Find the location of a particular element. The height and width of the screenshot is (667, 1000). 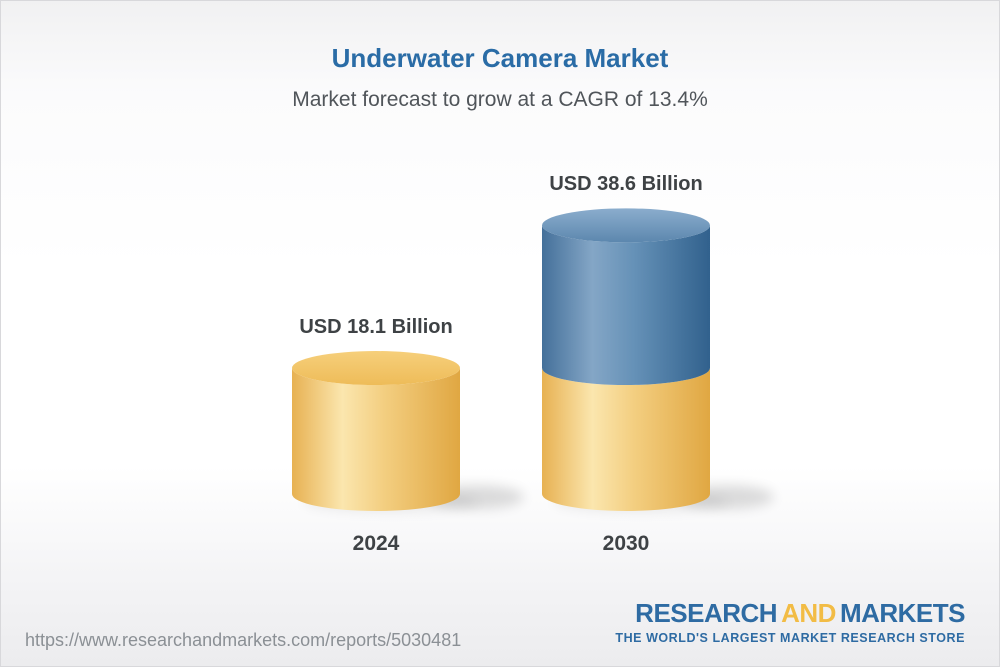

cylinder-top-2024 is located at coordinates (376, 368).